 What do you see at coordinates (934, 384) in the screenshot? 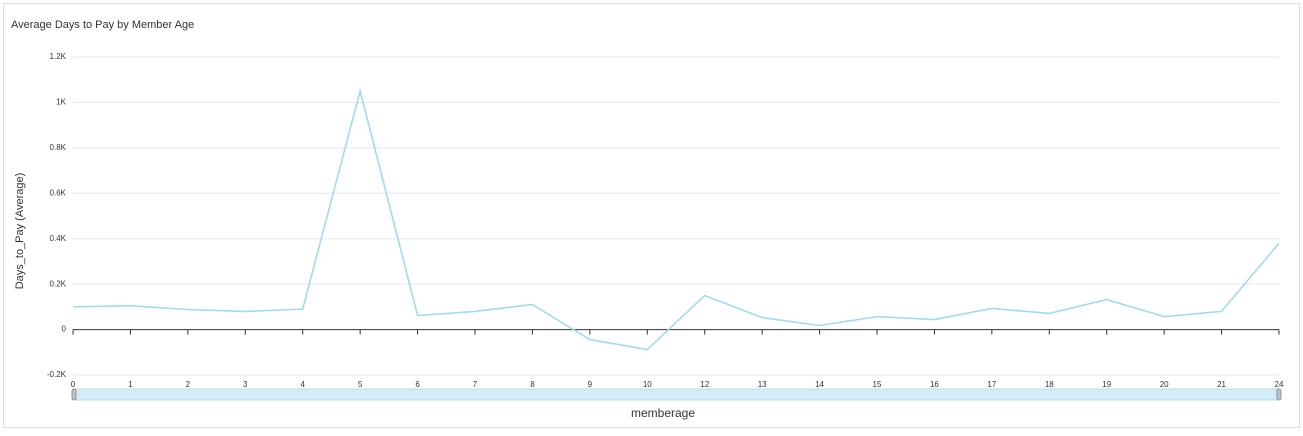
I see `x-tick-label: 16` at bounding box center [934, 384].